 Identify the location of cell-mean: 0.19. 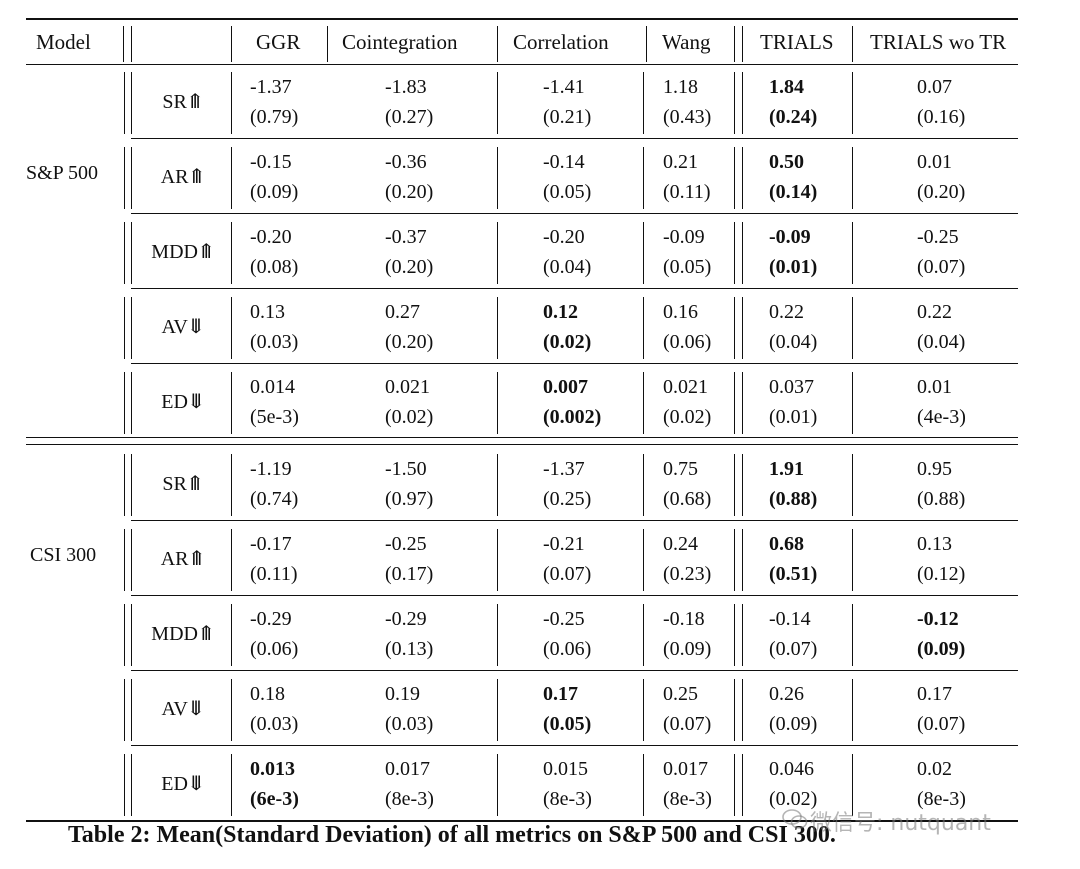
(402, 694).